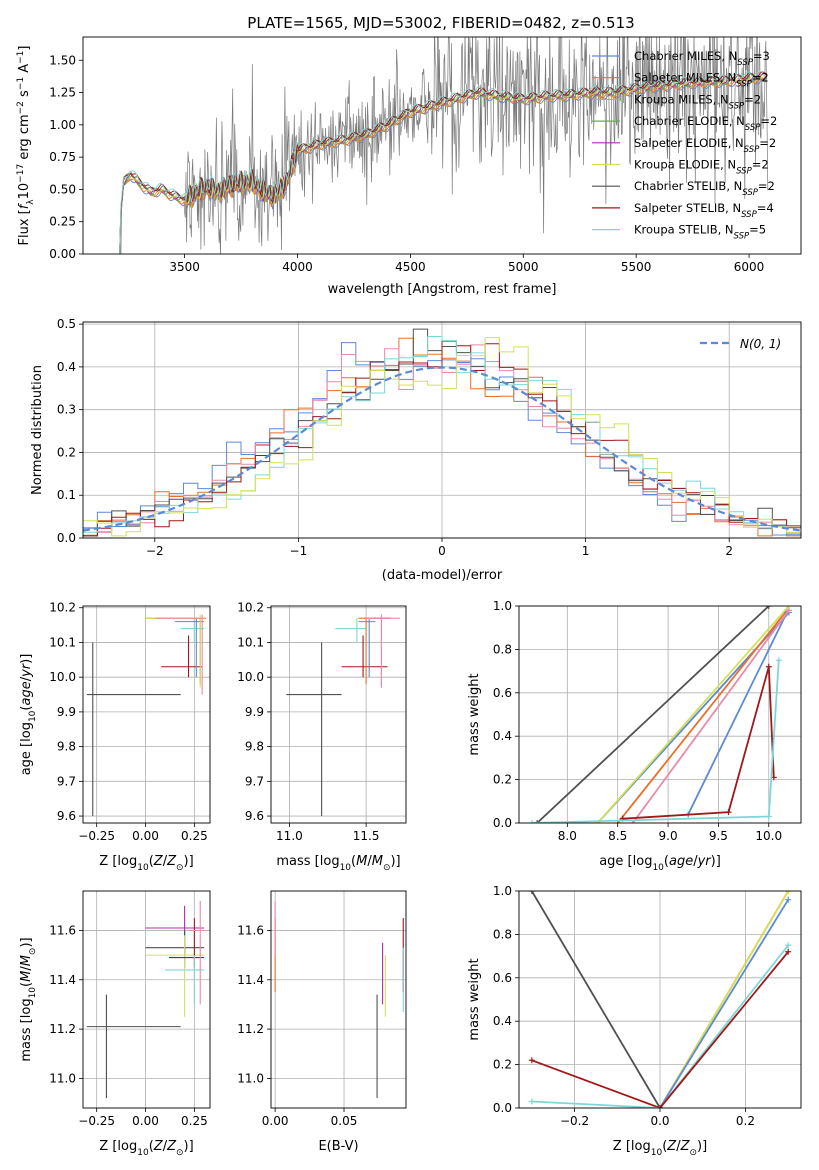 This screenshot has height=1170, width=819. I want to click on y-tick-label: 11.0, so click(62, 1078).